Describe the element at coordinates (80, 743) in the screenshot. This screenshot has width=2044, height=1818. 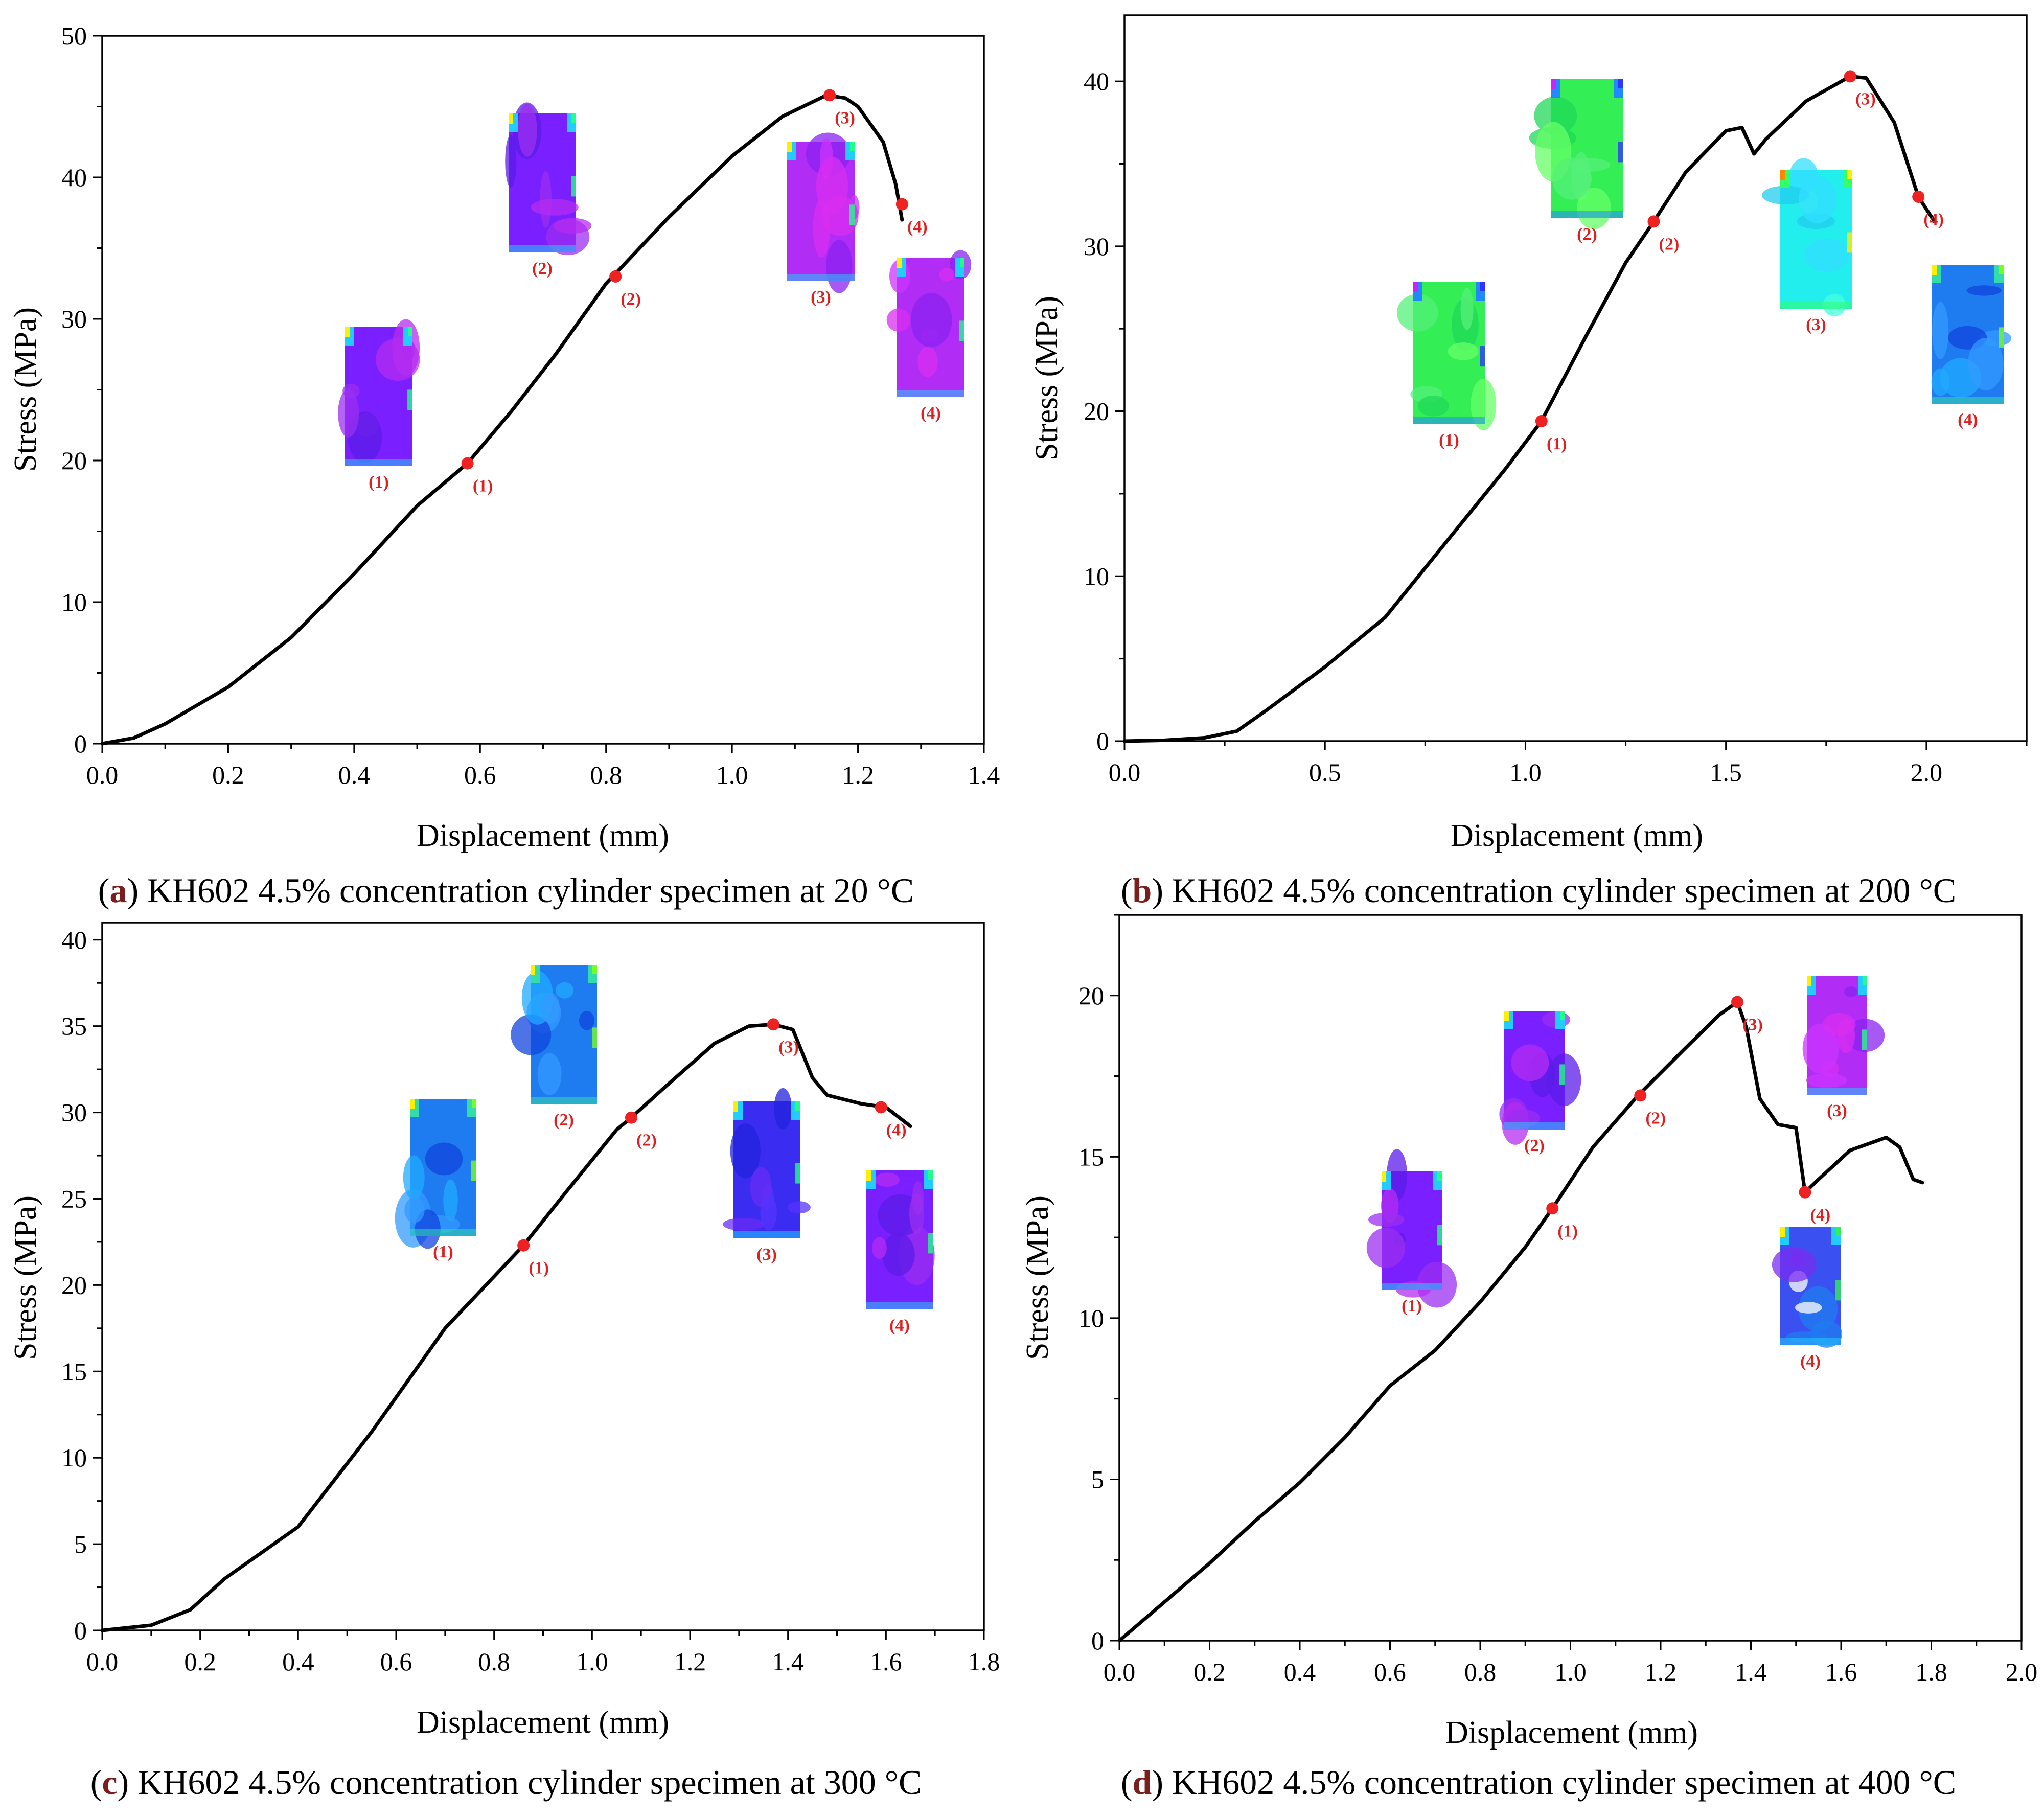
I see `y-tick-label: 0` at that location.